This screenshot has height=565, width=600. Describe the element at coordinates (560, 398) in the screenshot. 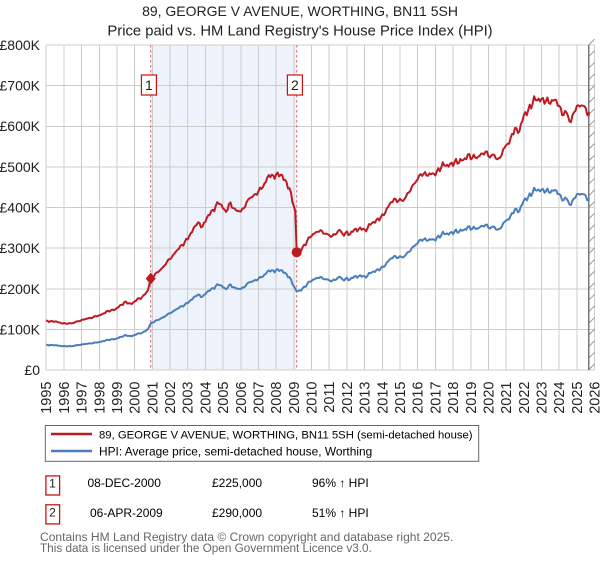

I see `svg-text: 2024` at that location.